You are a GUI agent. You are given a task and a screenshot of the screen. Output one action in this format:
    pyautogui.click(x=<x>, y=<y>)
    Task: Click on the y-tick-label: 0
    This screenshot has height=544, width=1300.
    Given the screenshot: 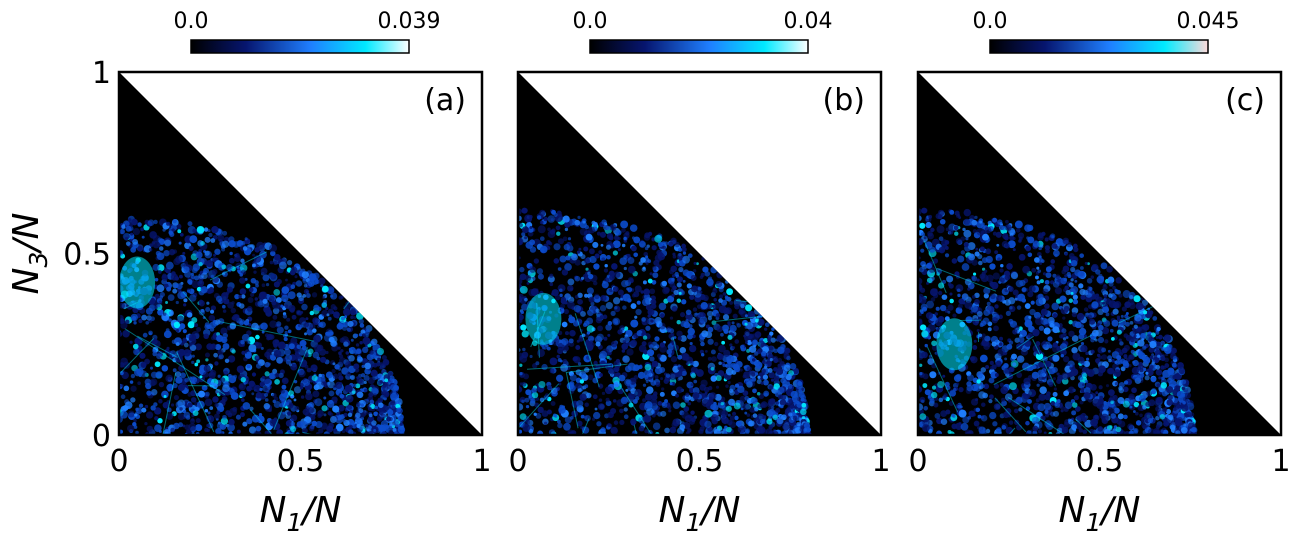 What is the action you would take?
    pyautogui.click(x=101, y=436)
    